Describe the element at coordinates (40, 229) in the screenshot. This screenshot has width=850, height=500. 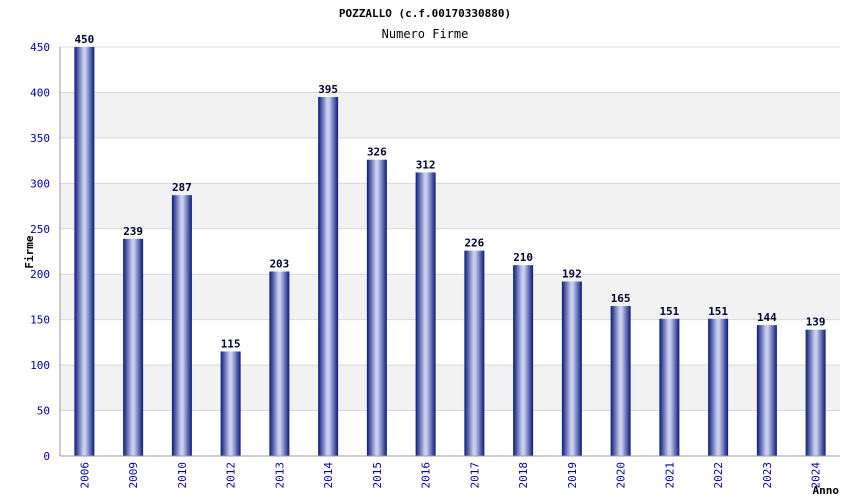
I see `y-tick-label: 250` at that location.